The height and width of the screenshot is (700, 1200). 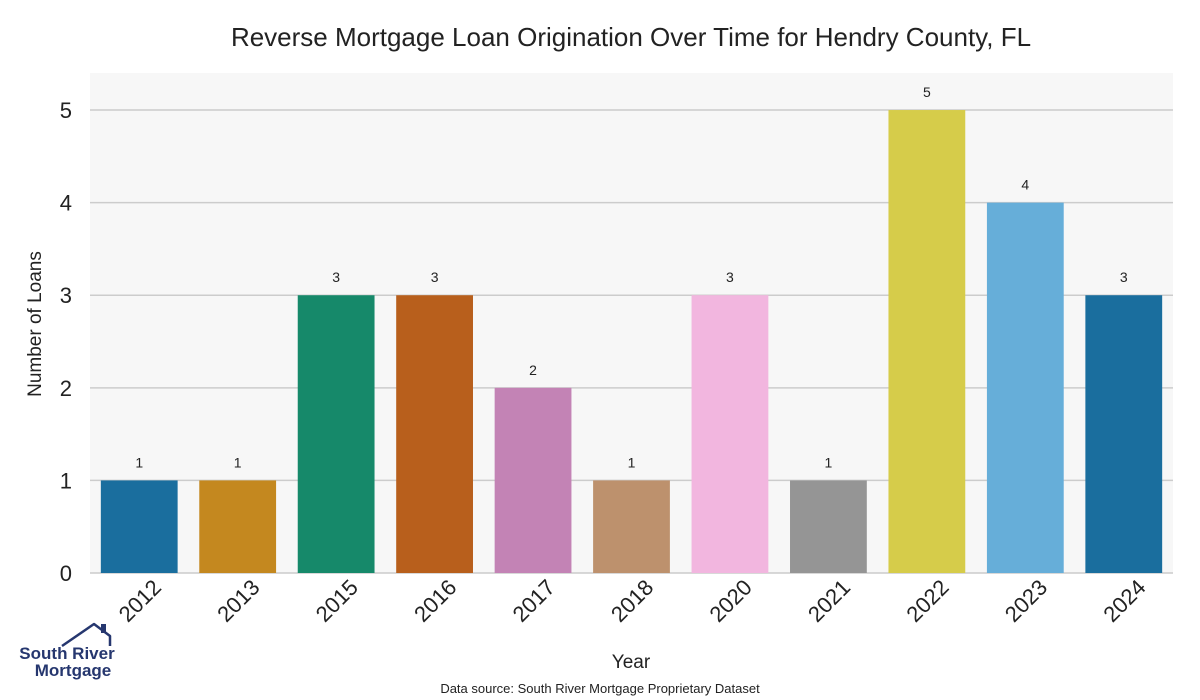 I want to click on x-tick-label: 2023, so click(x=1026, y=601).